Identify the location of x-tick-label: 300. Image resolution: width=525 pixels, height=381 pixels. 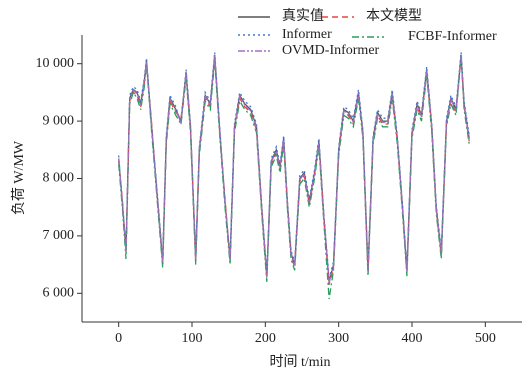
(338, 338).